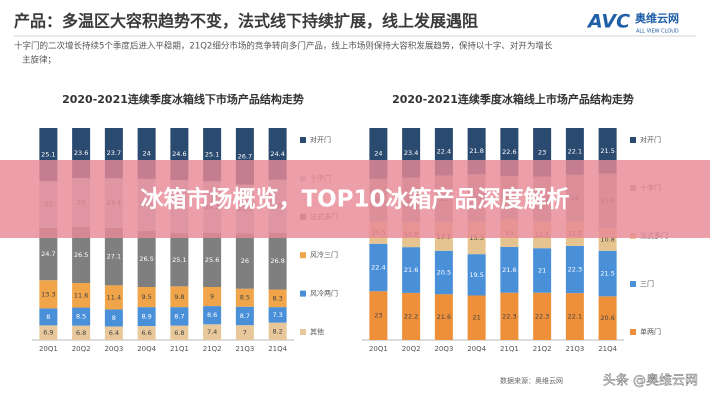  I want to click on source: 数据来源：奥维云网, so click(531, 380).